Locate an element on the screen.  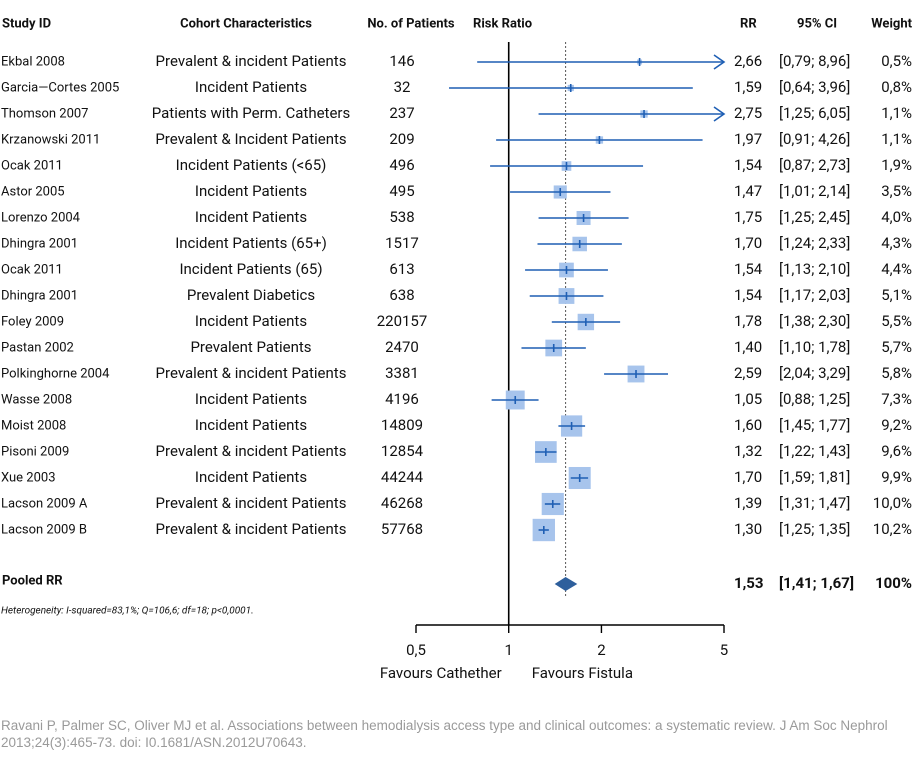
weight-label: 0,5% is located at coordinates (896, 61).